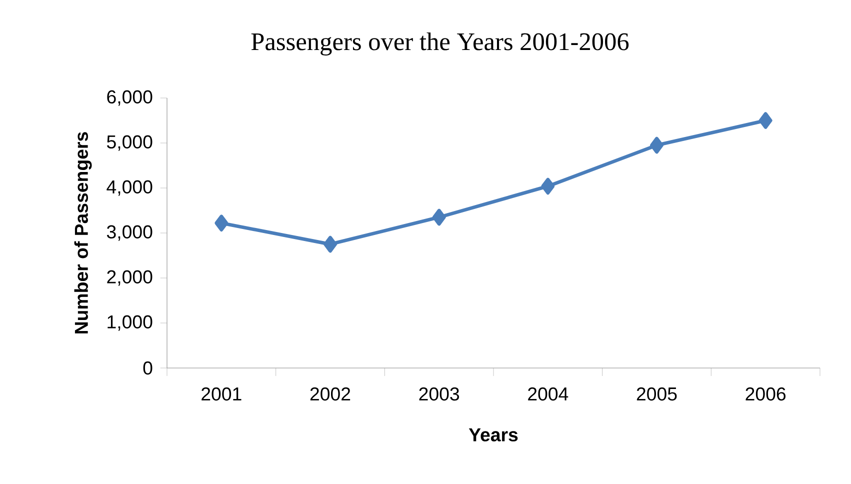 The image size is (851, 484). What do you see at coordinates (130, 323) in the screenshot?
I see `y-tick-label: 1,000` at bounding box center [130, 323].